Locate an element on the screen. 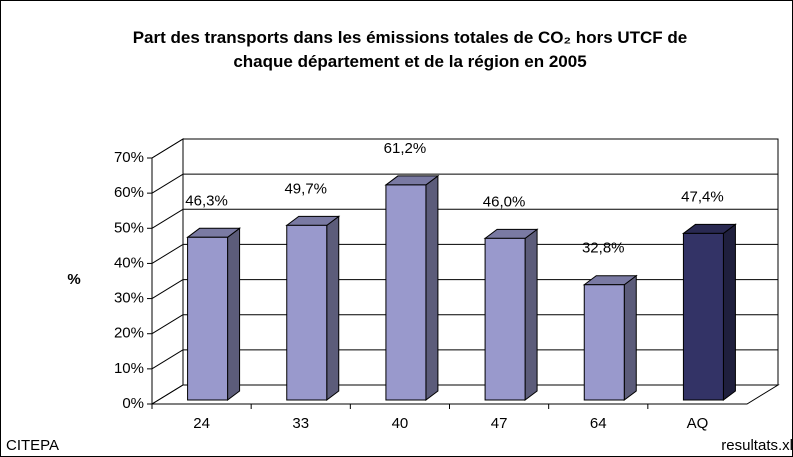 The height and width of the screenshot is (457, 793). x-tick-label: 24 is located at coordinates (201, 423).